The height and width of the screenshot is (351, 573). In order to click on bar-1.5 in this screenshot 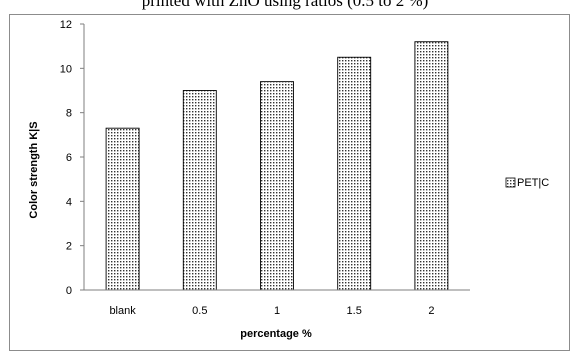, I will do `click(354, 173)`.